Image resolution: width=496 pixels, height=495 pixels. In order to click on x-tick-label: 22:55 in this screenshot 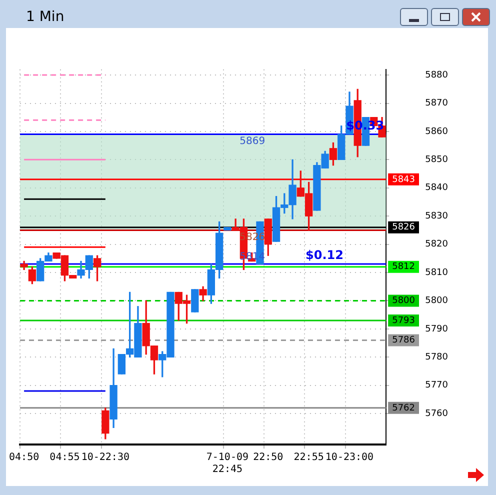, I will do `click(309, 458)`.